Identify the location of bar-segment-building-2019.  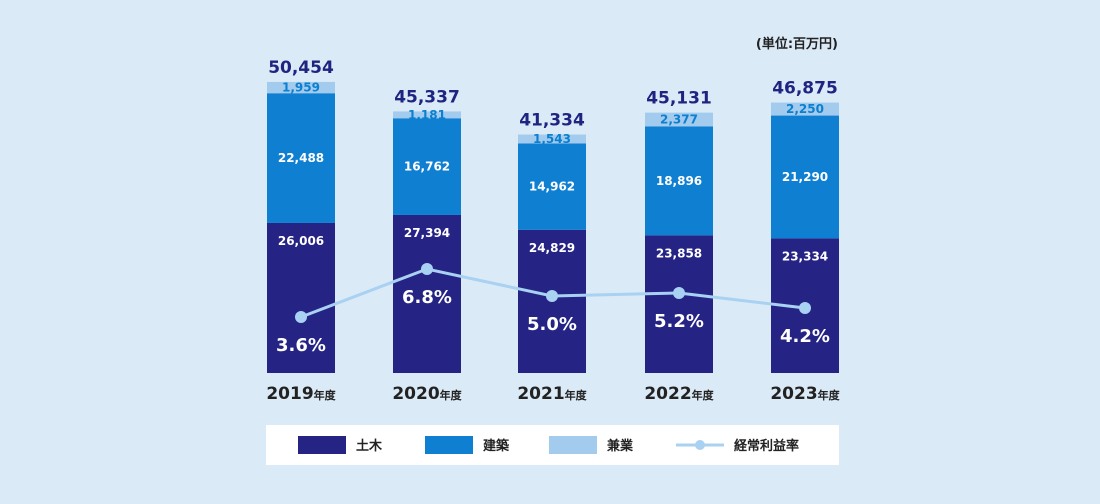
(301, 158).